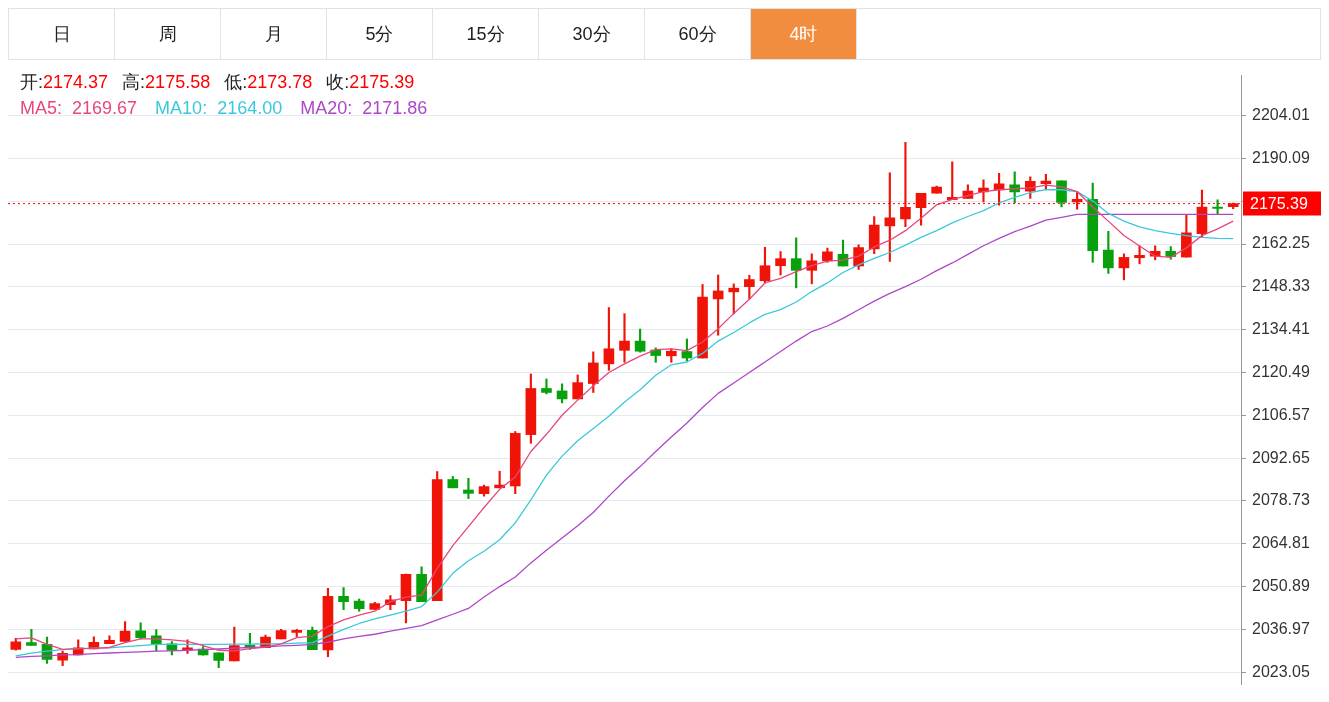 This screenshot has height=702, width=1329. Describe the element at coordinates (1281, 114) in the screenshot. I see `y-tick-label: 2204.01` at that location.